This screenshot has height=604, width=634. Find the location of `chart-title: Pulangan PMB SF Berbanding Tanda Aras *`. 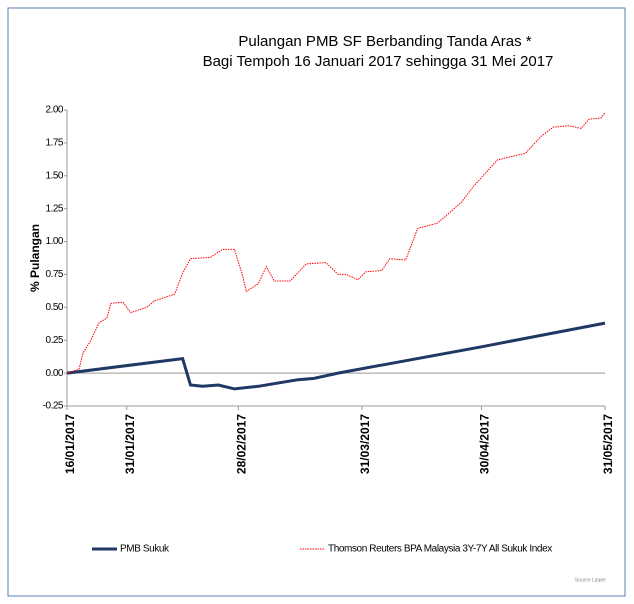

chart-title: Pulangan PMB SF Berbanding Tanda Aras * is located at coordinates (384, 41).